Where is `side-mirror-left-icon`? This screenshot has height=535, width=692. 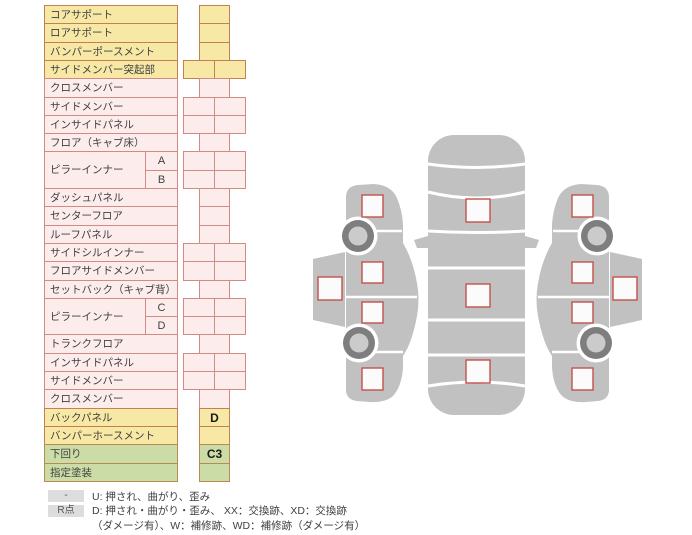
side-mirror-left-icon is located at coordinates (421, 242).